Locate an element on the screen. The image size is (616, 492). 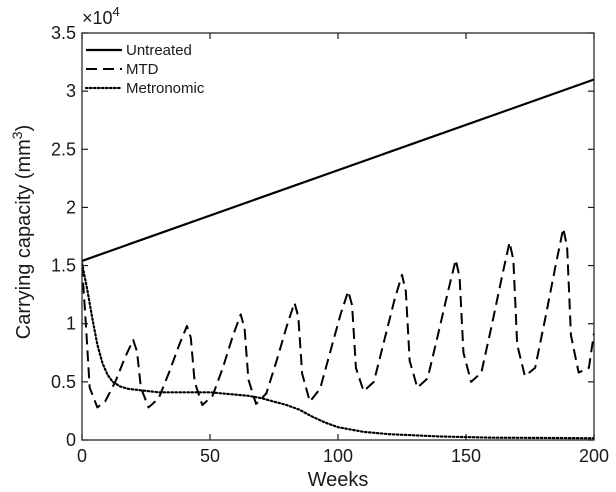
x-tick-label: 150 is located at coordinates (466, 456).